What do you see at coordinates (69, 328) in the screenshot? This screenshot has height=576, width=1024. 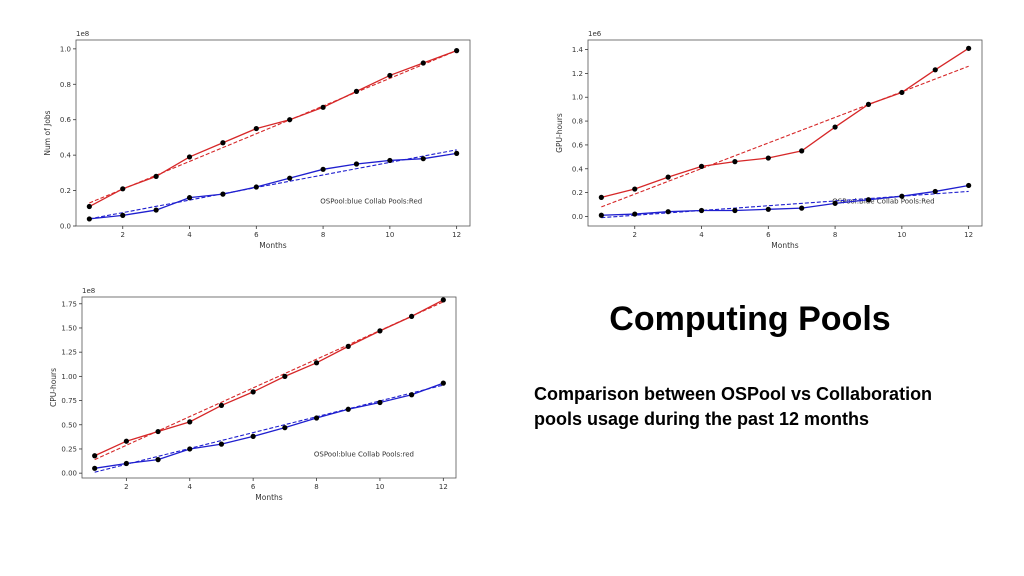 I see `y-tick-label: 1.50` at bounding box center [69, 328].